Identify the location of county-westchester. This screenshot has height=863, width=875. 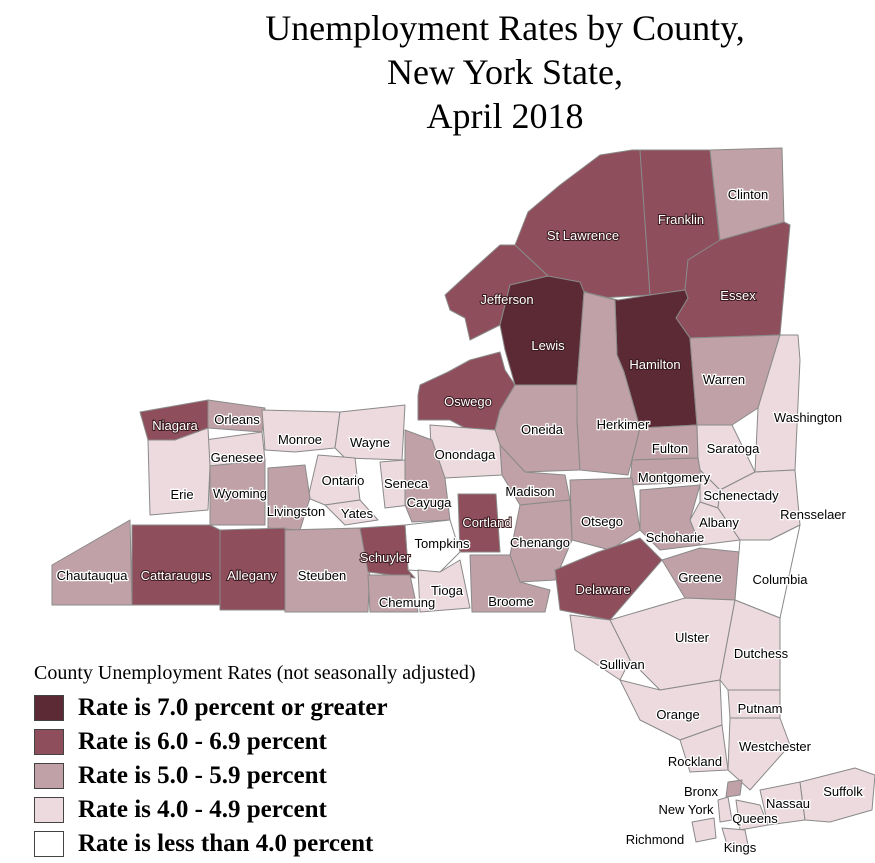
(759, 754).